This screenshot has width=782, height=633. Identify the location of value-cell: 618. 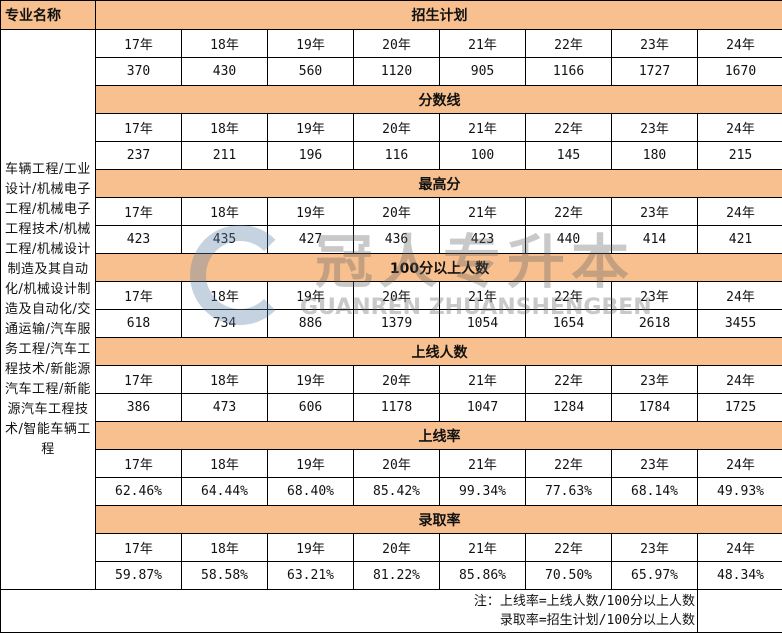
(138, 323).